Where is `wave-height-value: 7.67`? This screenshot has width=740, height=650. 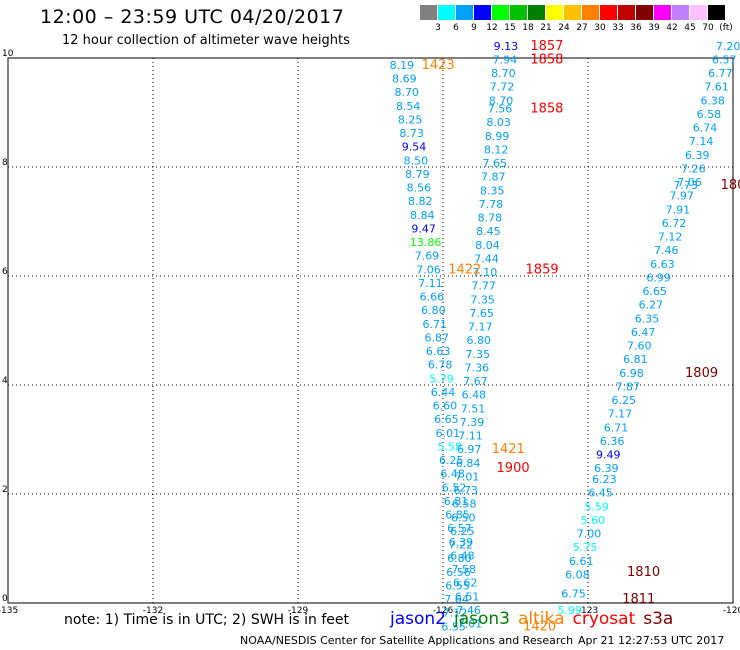
wave-height-value: 7.67 is located at coordinates (475, 381).